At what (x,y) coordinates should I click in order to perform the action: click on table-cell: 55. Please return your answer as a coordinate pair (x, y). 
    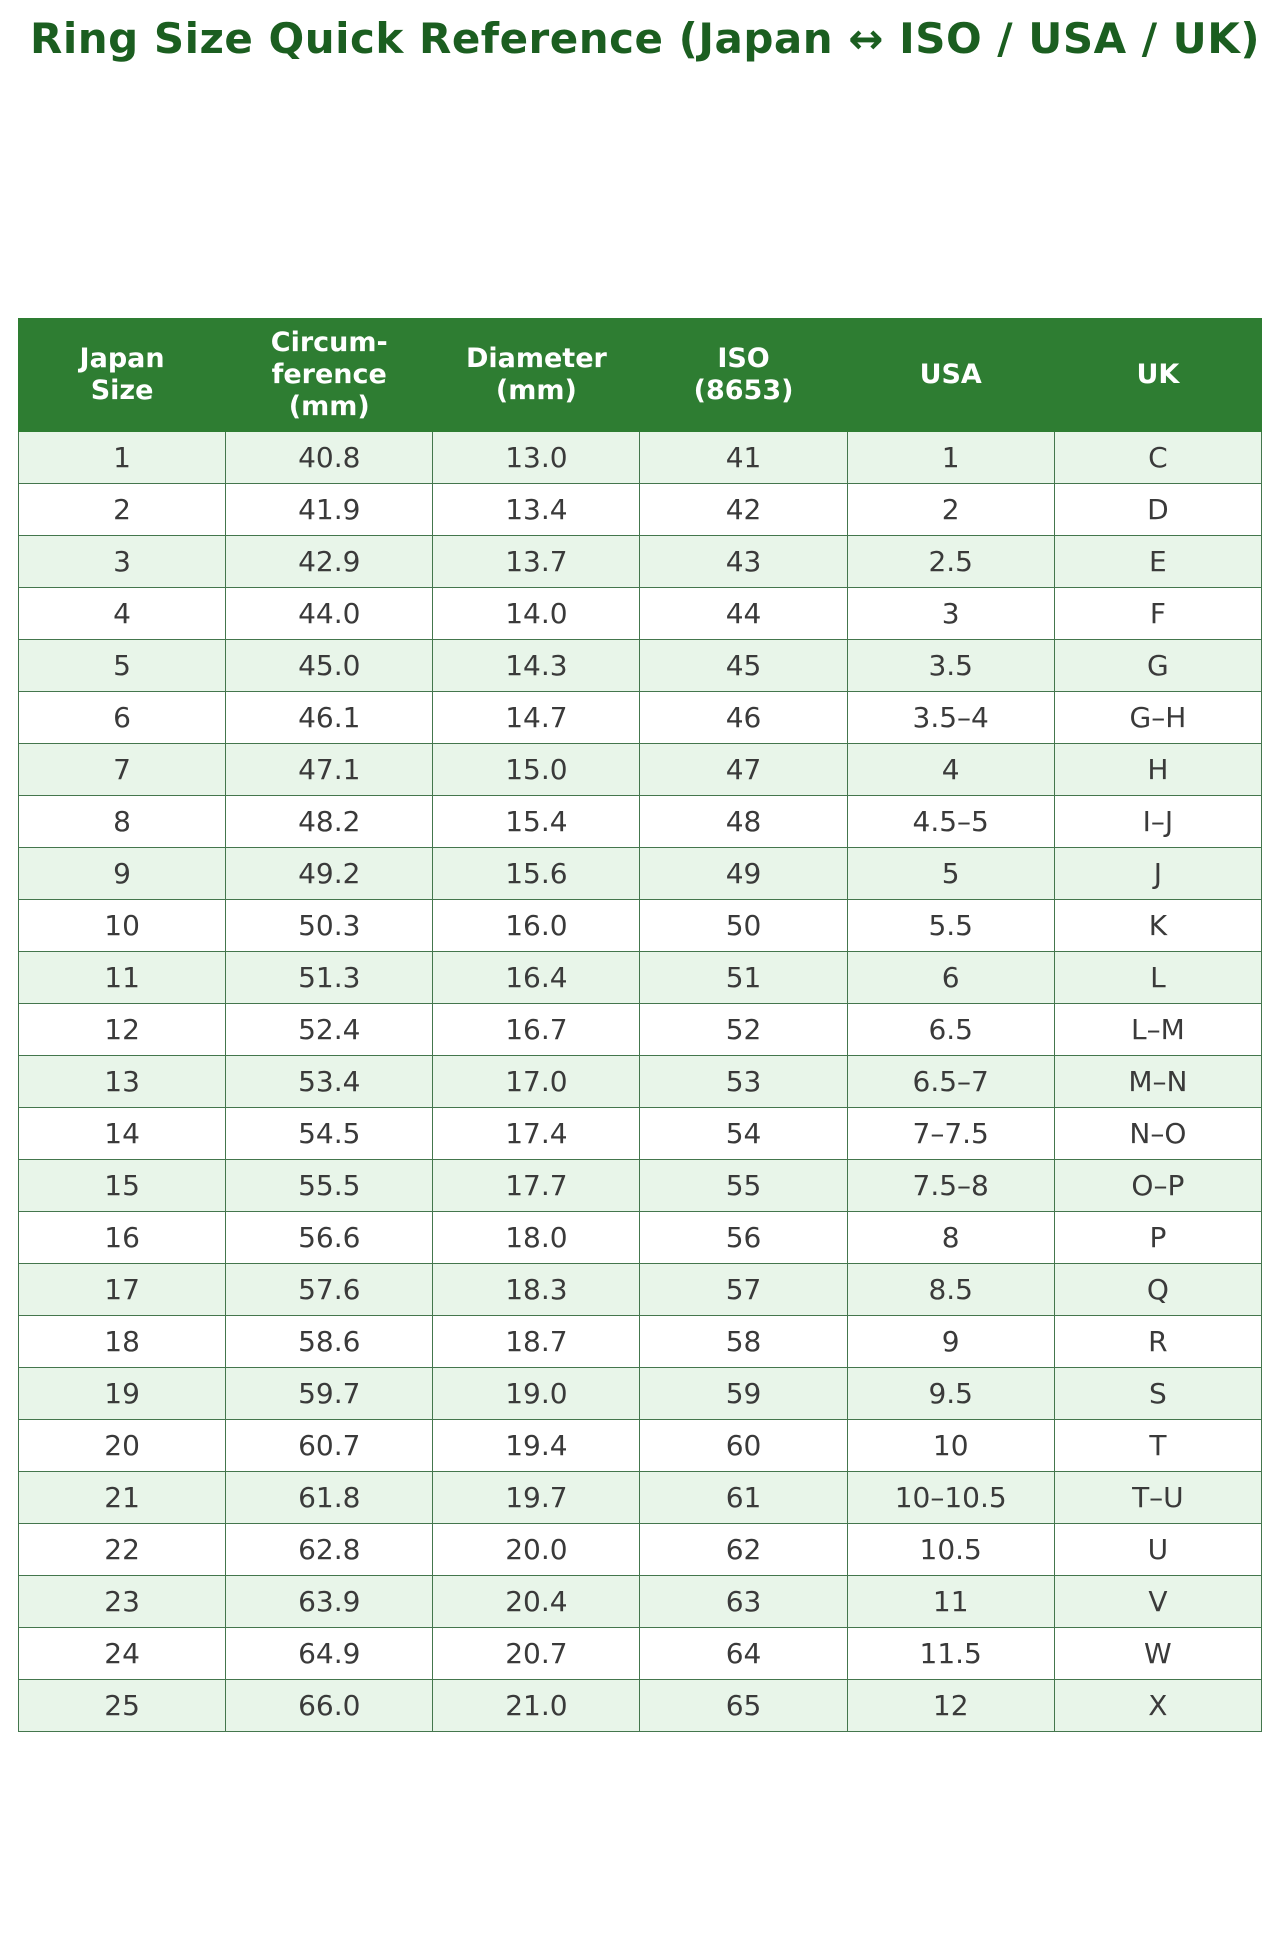
    Looking at the image, I should click on (743, 1185).